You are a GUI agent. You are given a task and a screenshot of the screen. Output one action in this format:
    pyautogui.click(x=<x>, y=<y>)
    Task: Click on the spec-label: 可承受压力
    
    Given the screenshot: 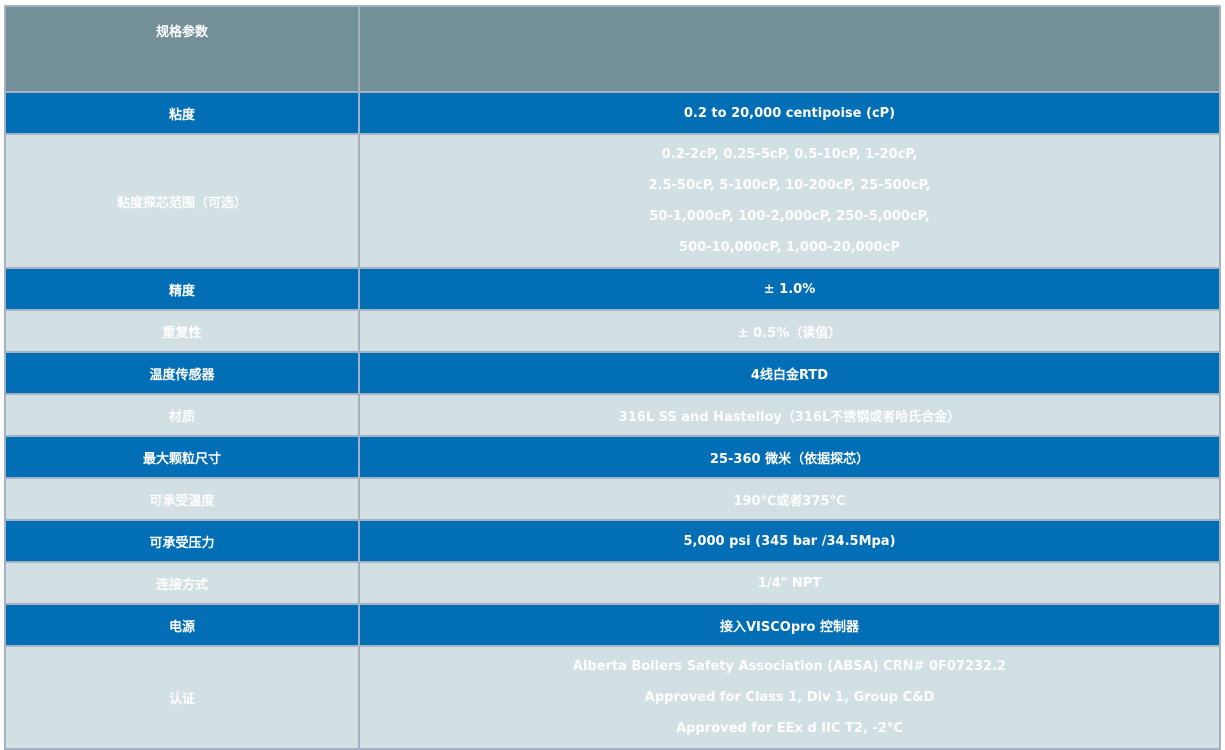 What is the action you would take?
    pyautogui.click(x=182, y=541)
    